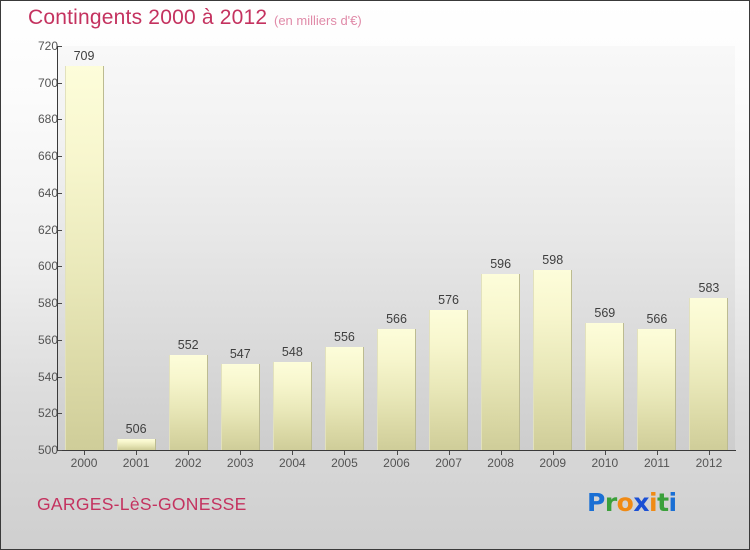 This screenshot has width=750, height=550. Describe the element at coordinates (29, 275) in the screenshot. I see `y-axis: 500 520 540 560 580 600 620 640 660 680 700 720` at that location.